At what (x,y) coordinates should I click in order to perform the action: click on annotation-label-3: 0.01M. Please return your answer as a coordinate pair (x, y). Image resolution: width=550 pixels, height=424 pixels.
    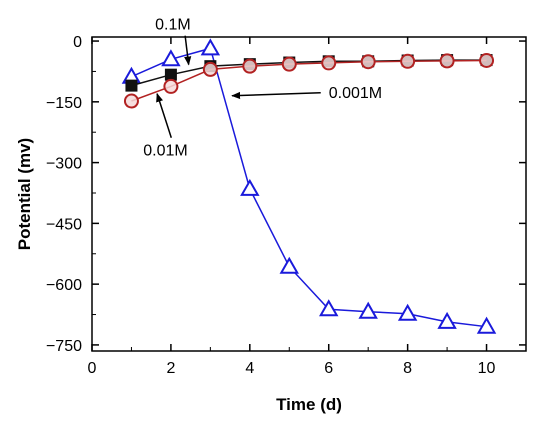
    Looking at the image, I should click on (165, 151).